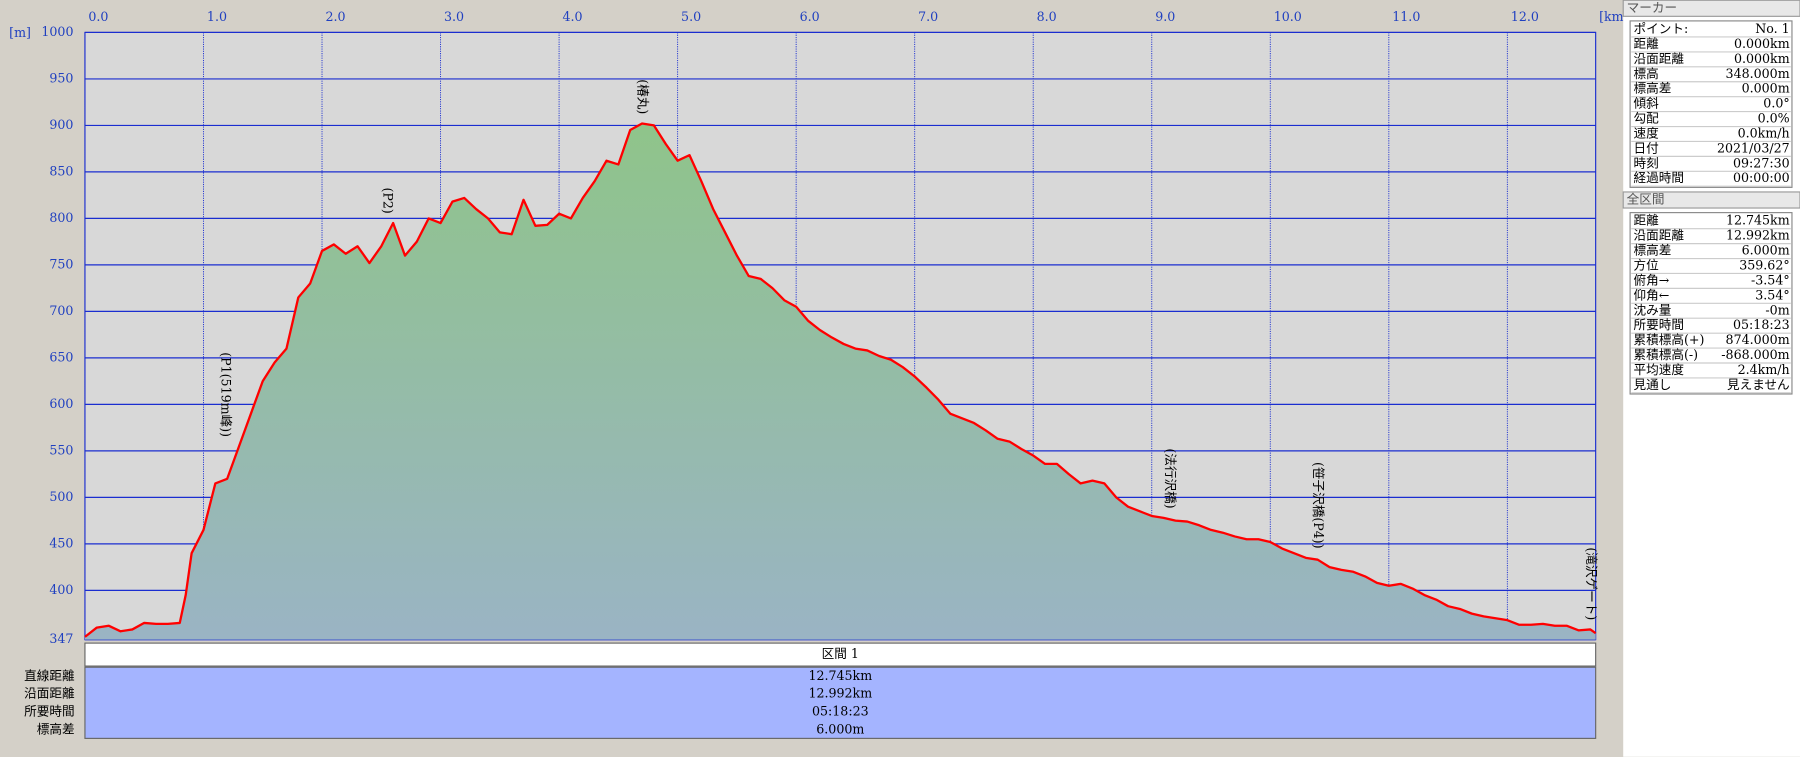 The width and height of the screenshot is (1800, 757). Describe the element at coordinates (1406, 16) in the screenshot. I see `x-tick-label: 11.0` at that location.